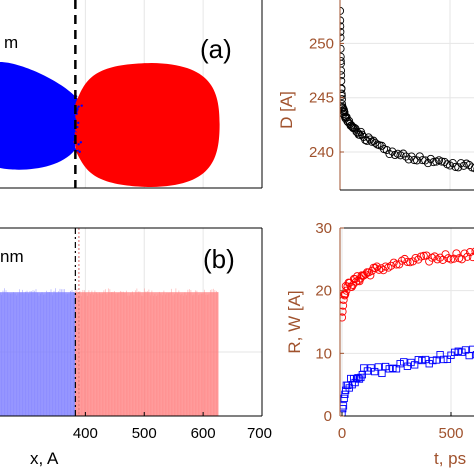 The image size is (474, 474). Describe the element at coordinates (216, 49) in the screenshot. I see `panel-a-label: (a)` at that location.